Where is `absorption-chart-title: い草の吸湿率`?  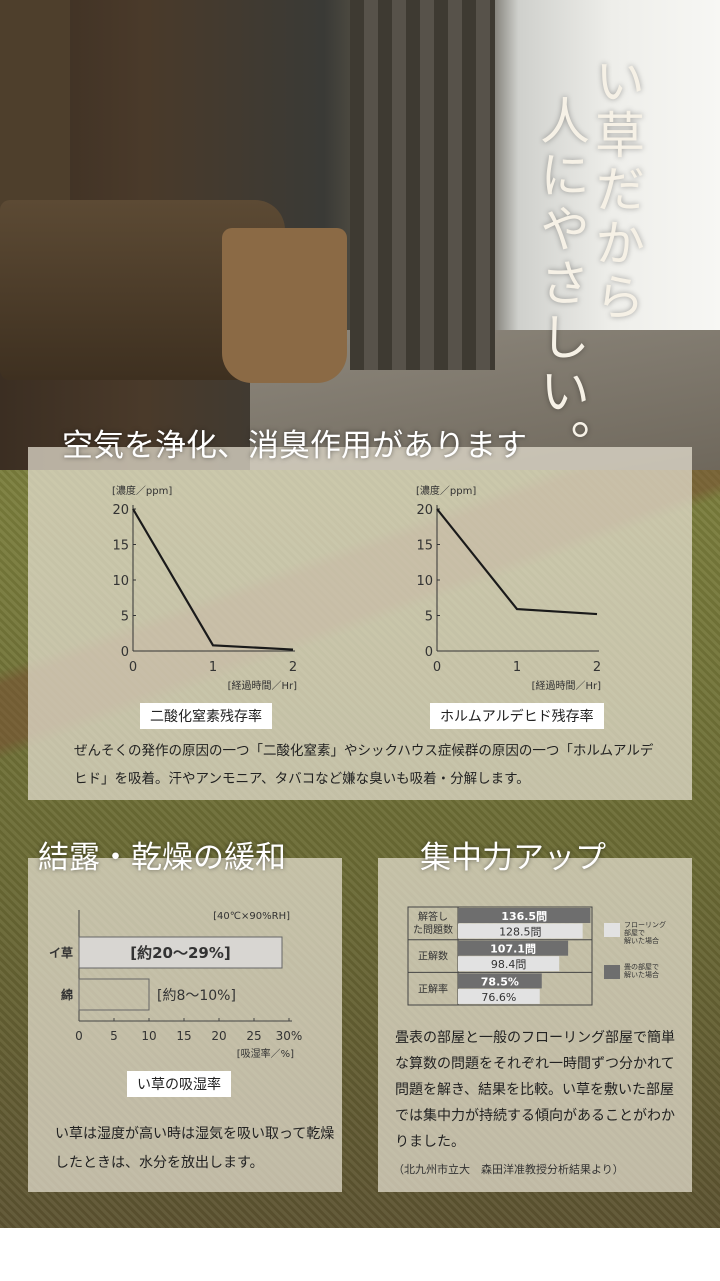
absorption-chart-title: い草の吸湿率 is located at coordinates (179, 1084).